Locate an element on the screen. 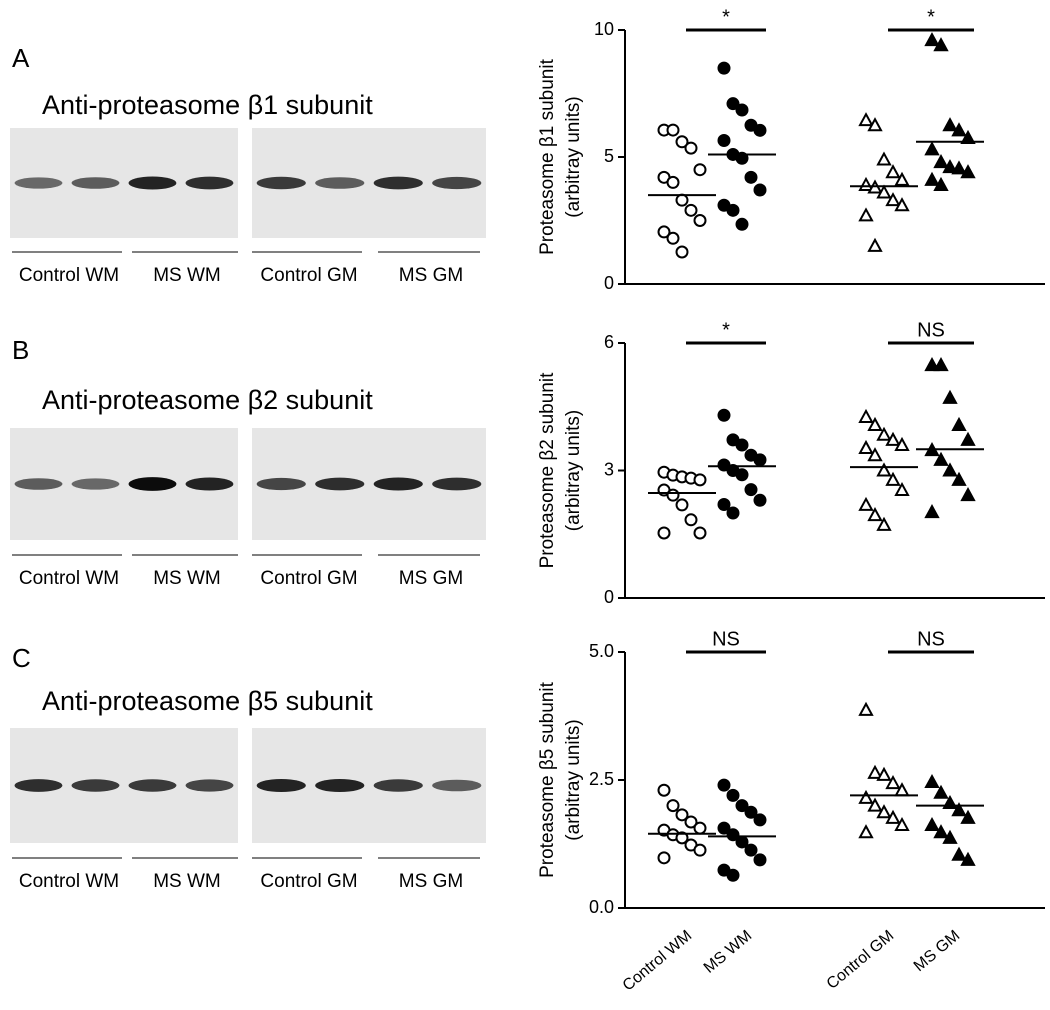 The width and height of the screenshot is (1050, 1010). lane-label: MS WM is located at coordinates (187, 275).